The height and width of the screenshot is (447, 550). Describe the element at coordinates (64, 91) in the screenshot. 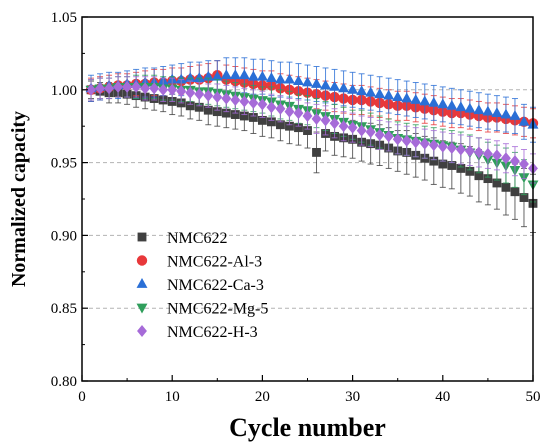

I see `y-tick-label: 1.00` at that location.